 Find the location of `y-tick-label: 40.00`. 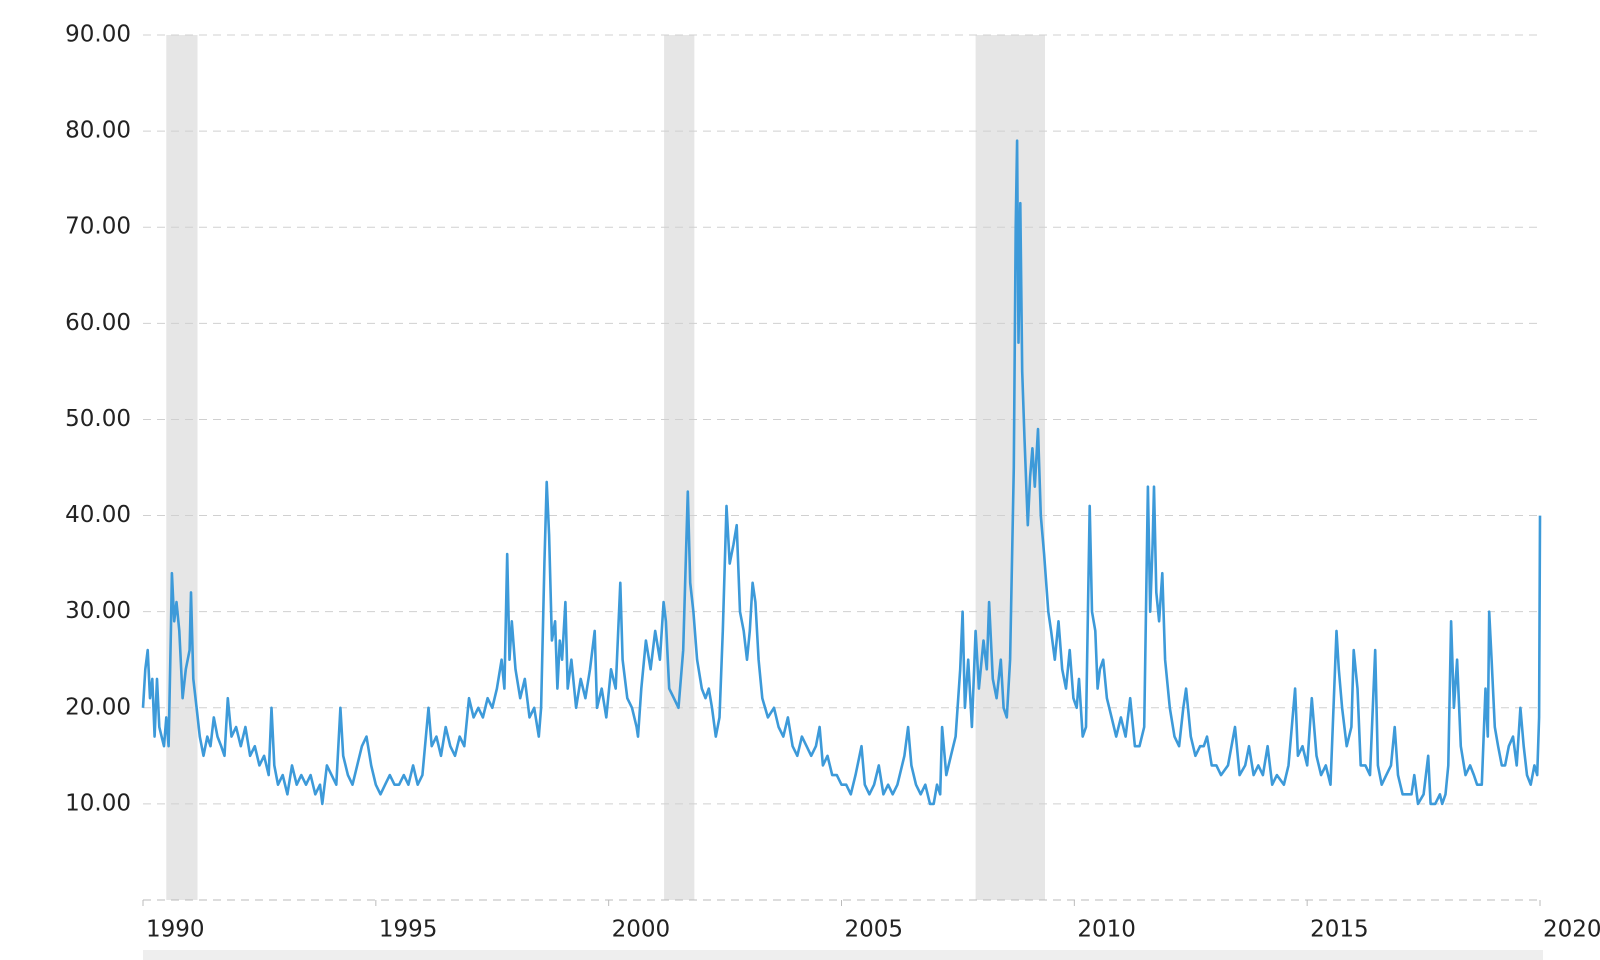

y-tick-label: 40.00 is located at coordinates (98, 515).